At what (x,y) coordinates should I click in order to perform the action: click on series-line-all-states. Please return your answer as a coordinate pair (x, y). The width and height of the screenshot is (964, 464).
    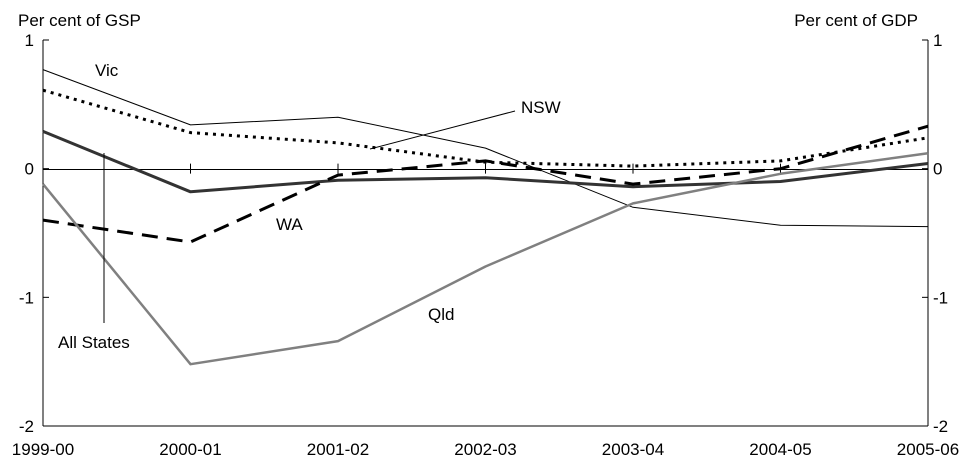
    Looking at the image, I should click on (485, 162).